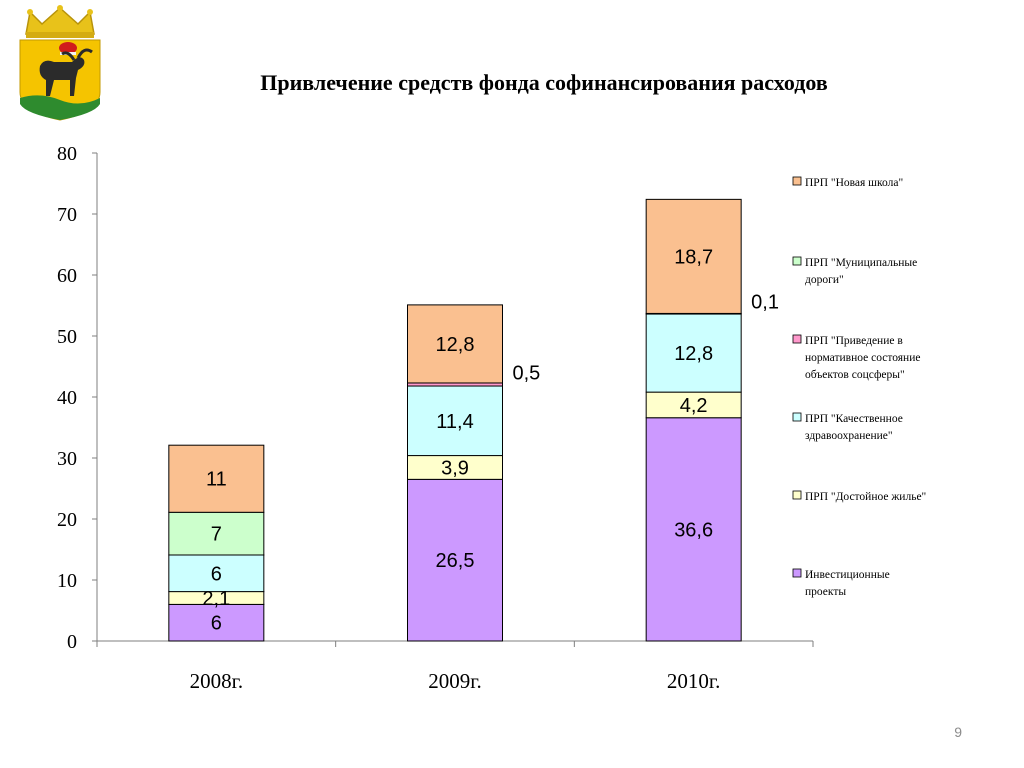 Image resolution: width=1024 pixels, height=768 pixels. Describe the element at coordinates (67, 276) in the screenshot. I see `y-tick-label: 60` at that location.